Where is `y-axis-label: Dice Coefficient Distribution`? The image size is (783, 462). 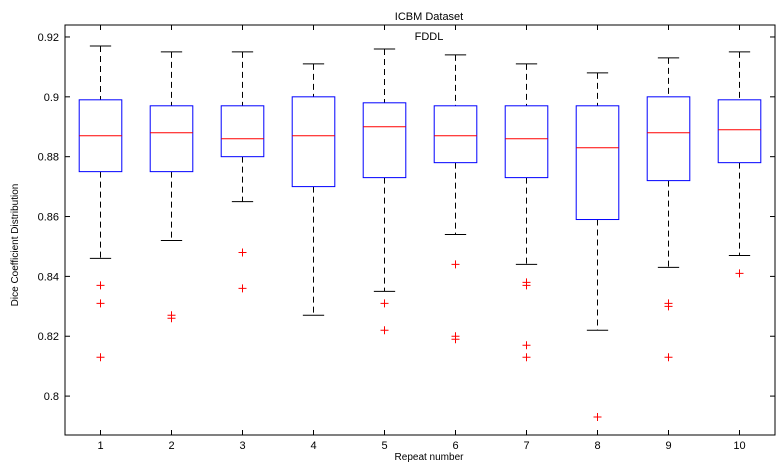
y-axis-label: Dice Coefficient Distribution is located at coordinates (15, 245).